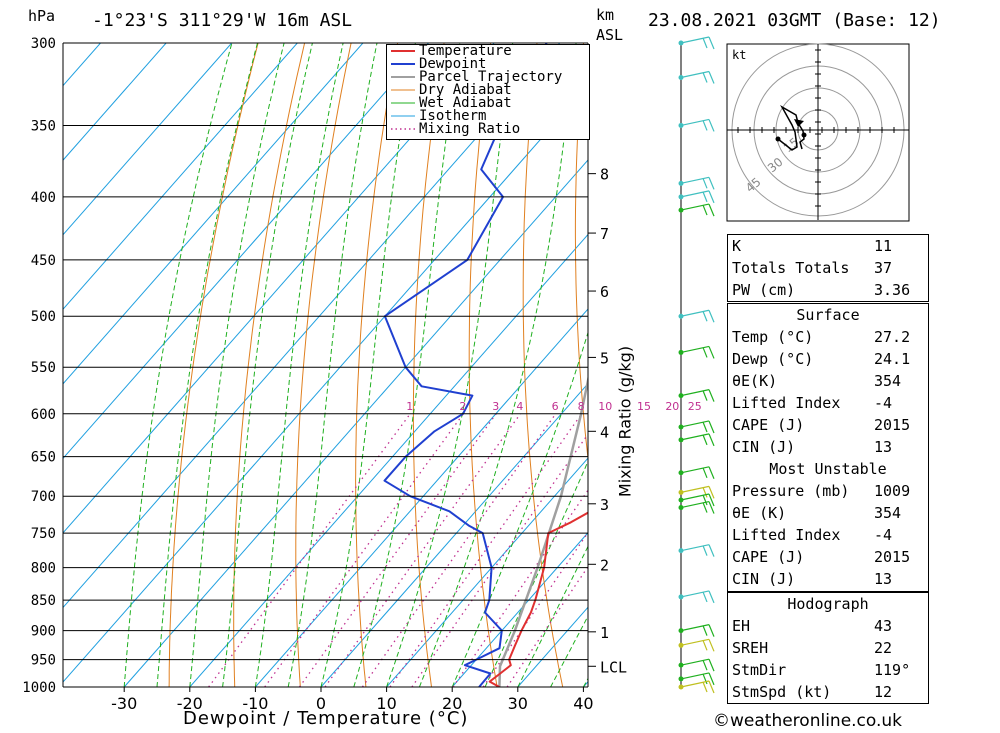 Image resolution: width=1000 pixels, height=733 pixels. What do you see at coordinates (43, 569) in the screenshot?
I see `pressure-tick-label: 800` at bounding box center [43, 569].